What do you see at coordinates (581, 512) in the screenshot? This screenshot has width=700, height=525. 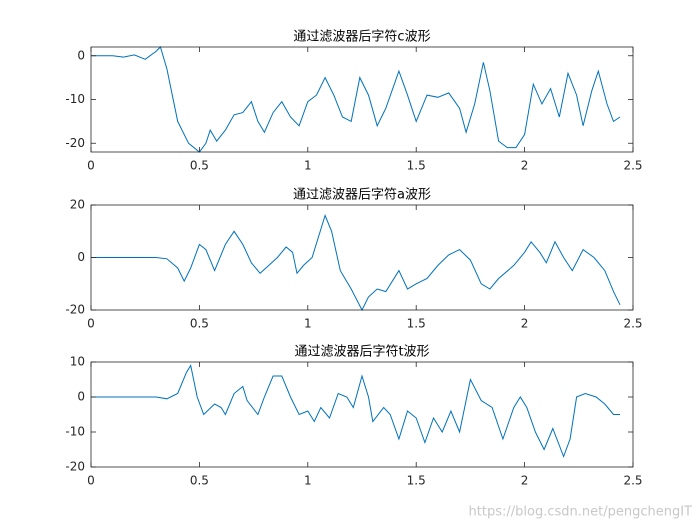 I see `watermark: https://blog.csdn.net/pengchengIT` at bounding box center [581, 512].